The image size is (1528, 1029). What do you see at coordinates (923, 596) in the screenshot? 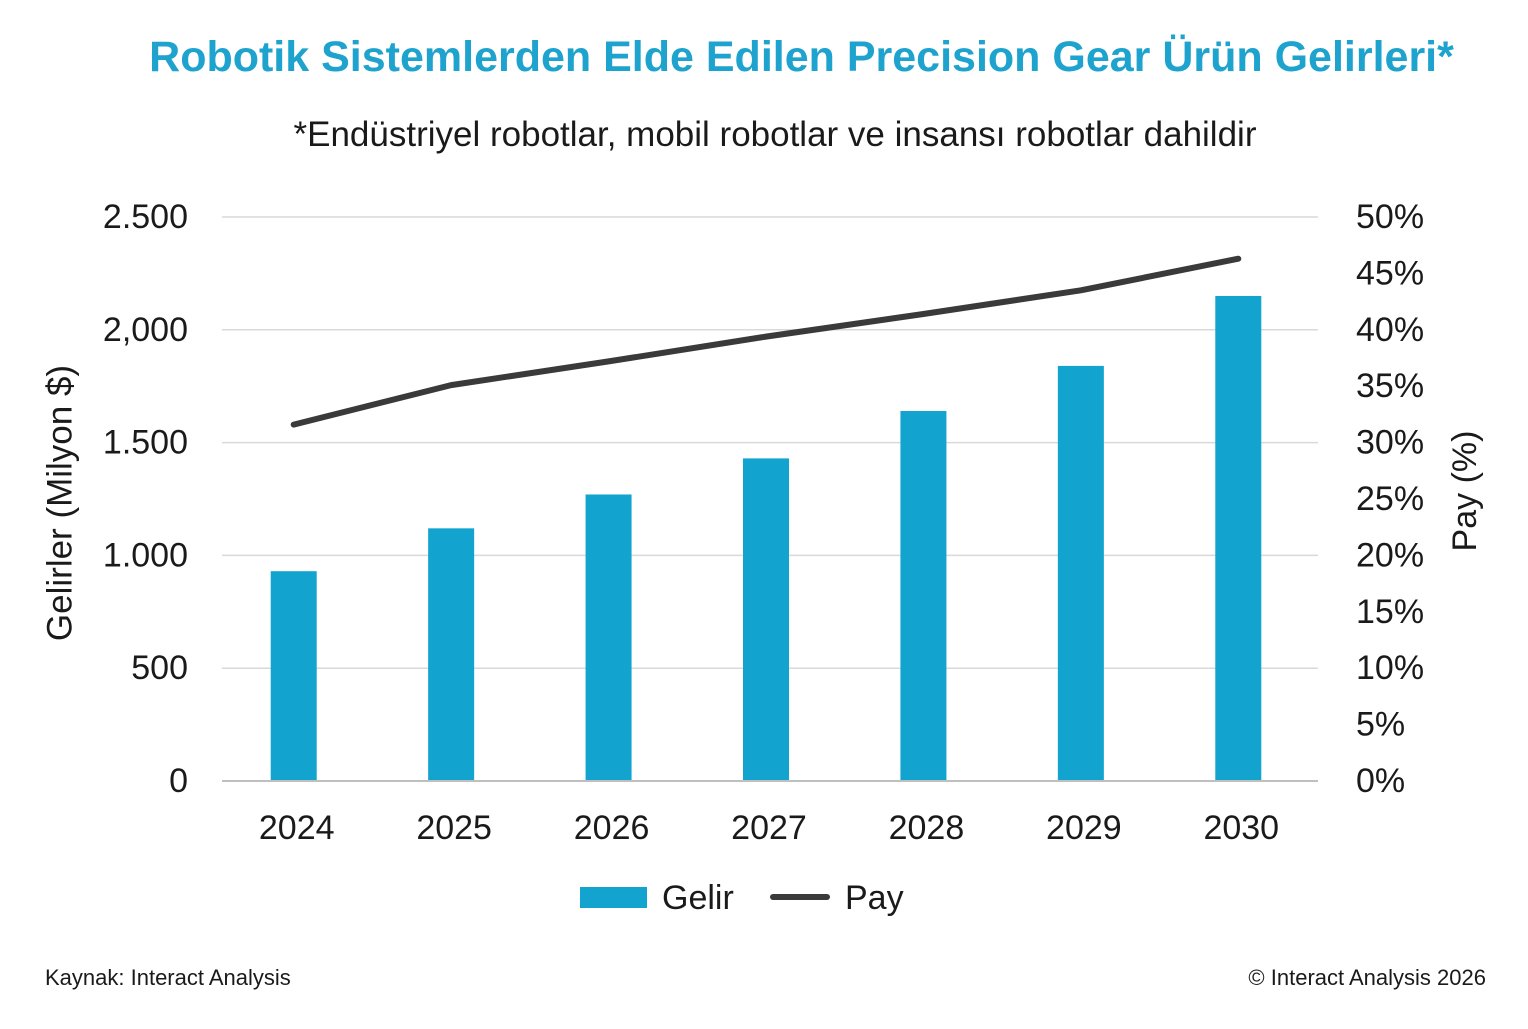
I see `bar-gelir-2028` at bounding box center [923, 596].